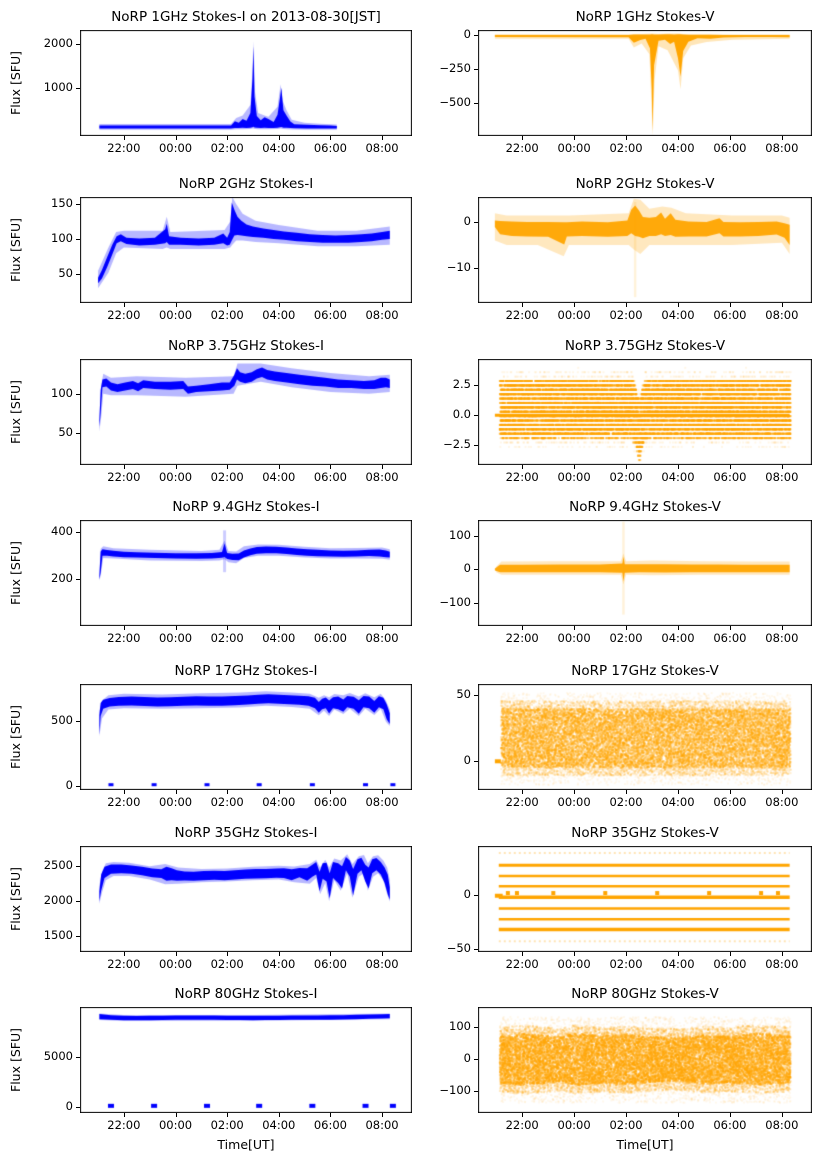  What do you see at coordinates (645, 17) in the screenshot?
I see `chart-title: NoRP 1GHz Stokes-V` at bounding box center [645, 17].